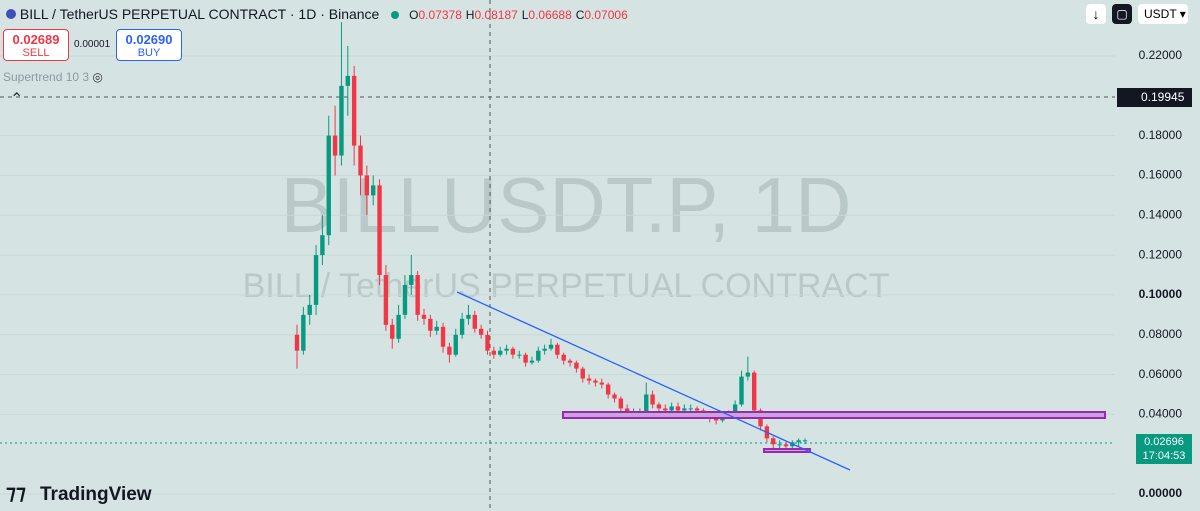 The height and width of the screenshot is (511, 1200). Describe the element at coordinates (566, 286) in the screenshot. I see `watermark-sub: BILL / TetherUS PERPETUAL CONTRACT` at that location.